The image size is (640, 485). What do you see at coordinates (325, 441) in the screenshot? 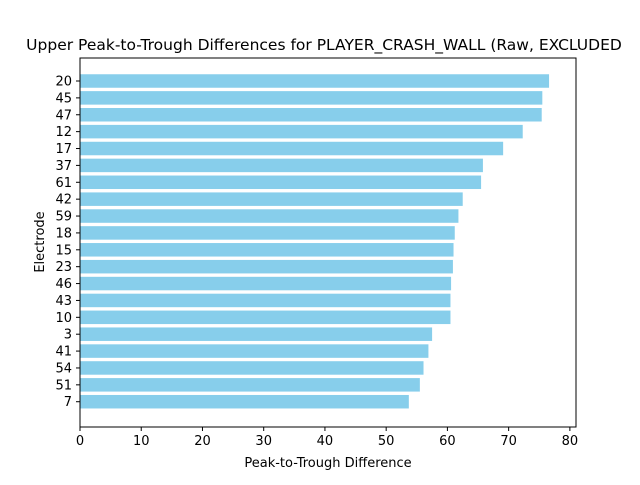
I see `x-tick-label: 40` at bounding box center [325, 441].